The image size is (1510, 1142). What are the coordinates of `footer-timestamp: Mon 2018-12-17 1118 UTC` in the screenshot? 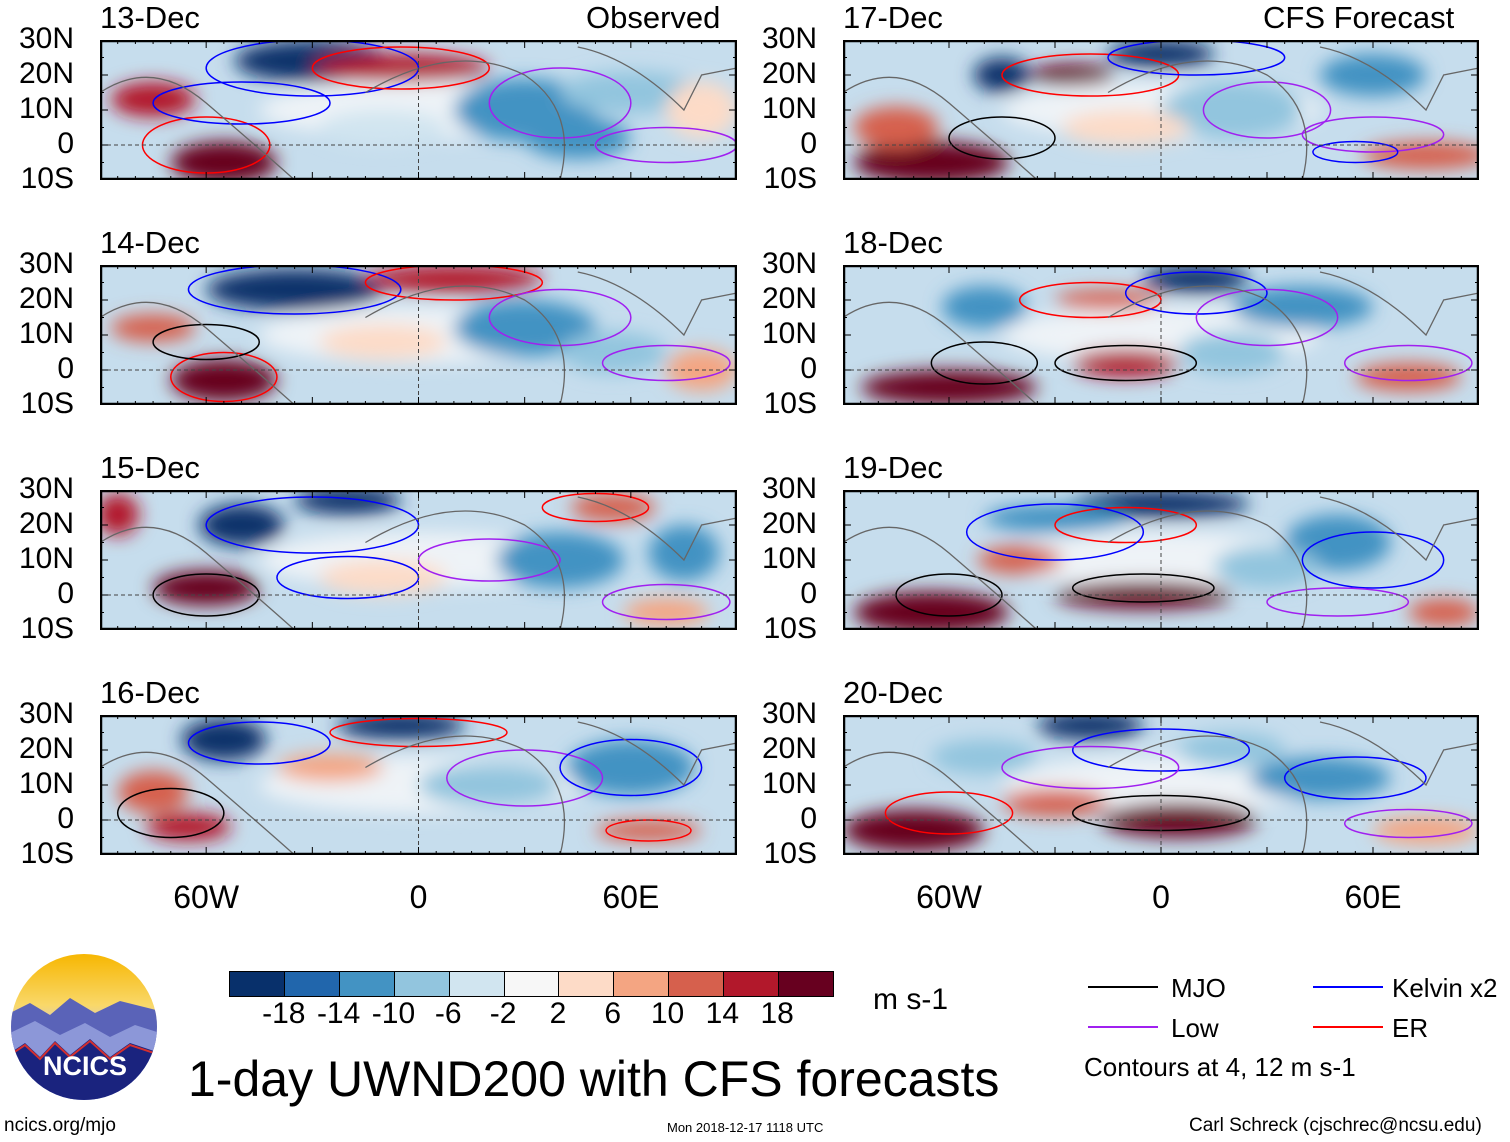 It's located at (745, 1127).